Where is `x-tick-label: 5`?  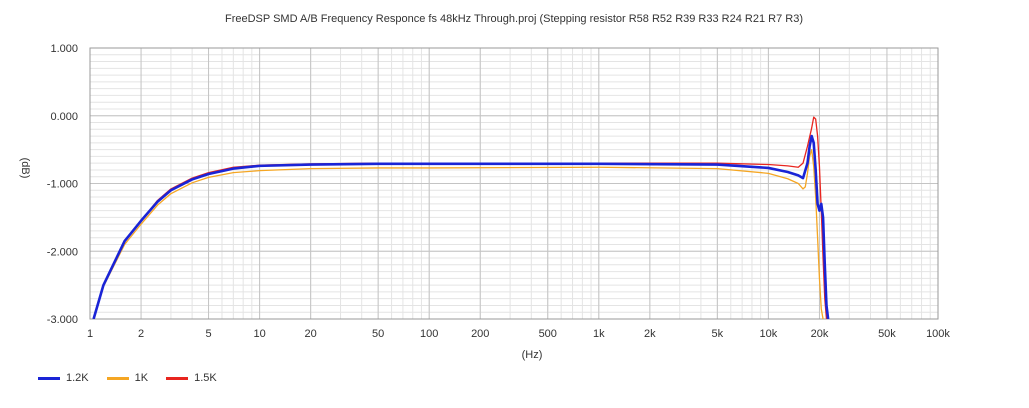 x-tick-label: 5 is located at coordinates (208, 334).